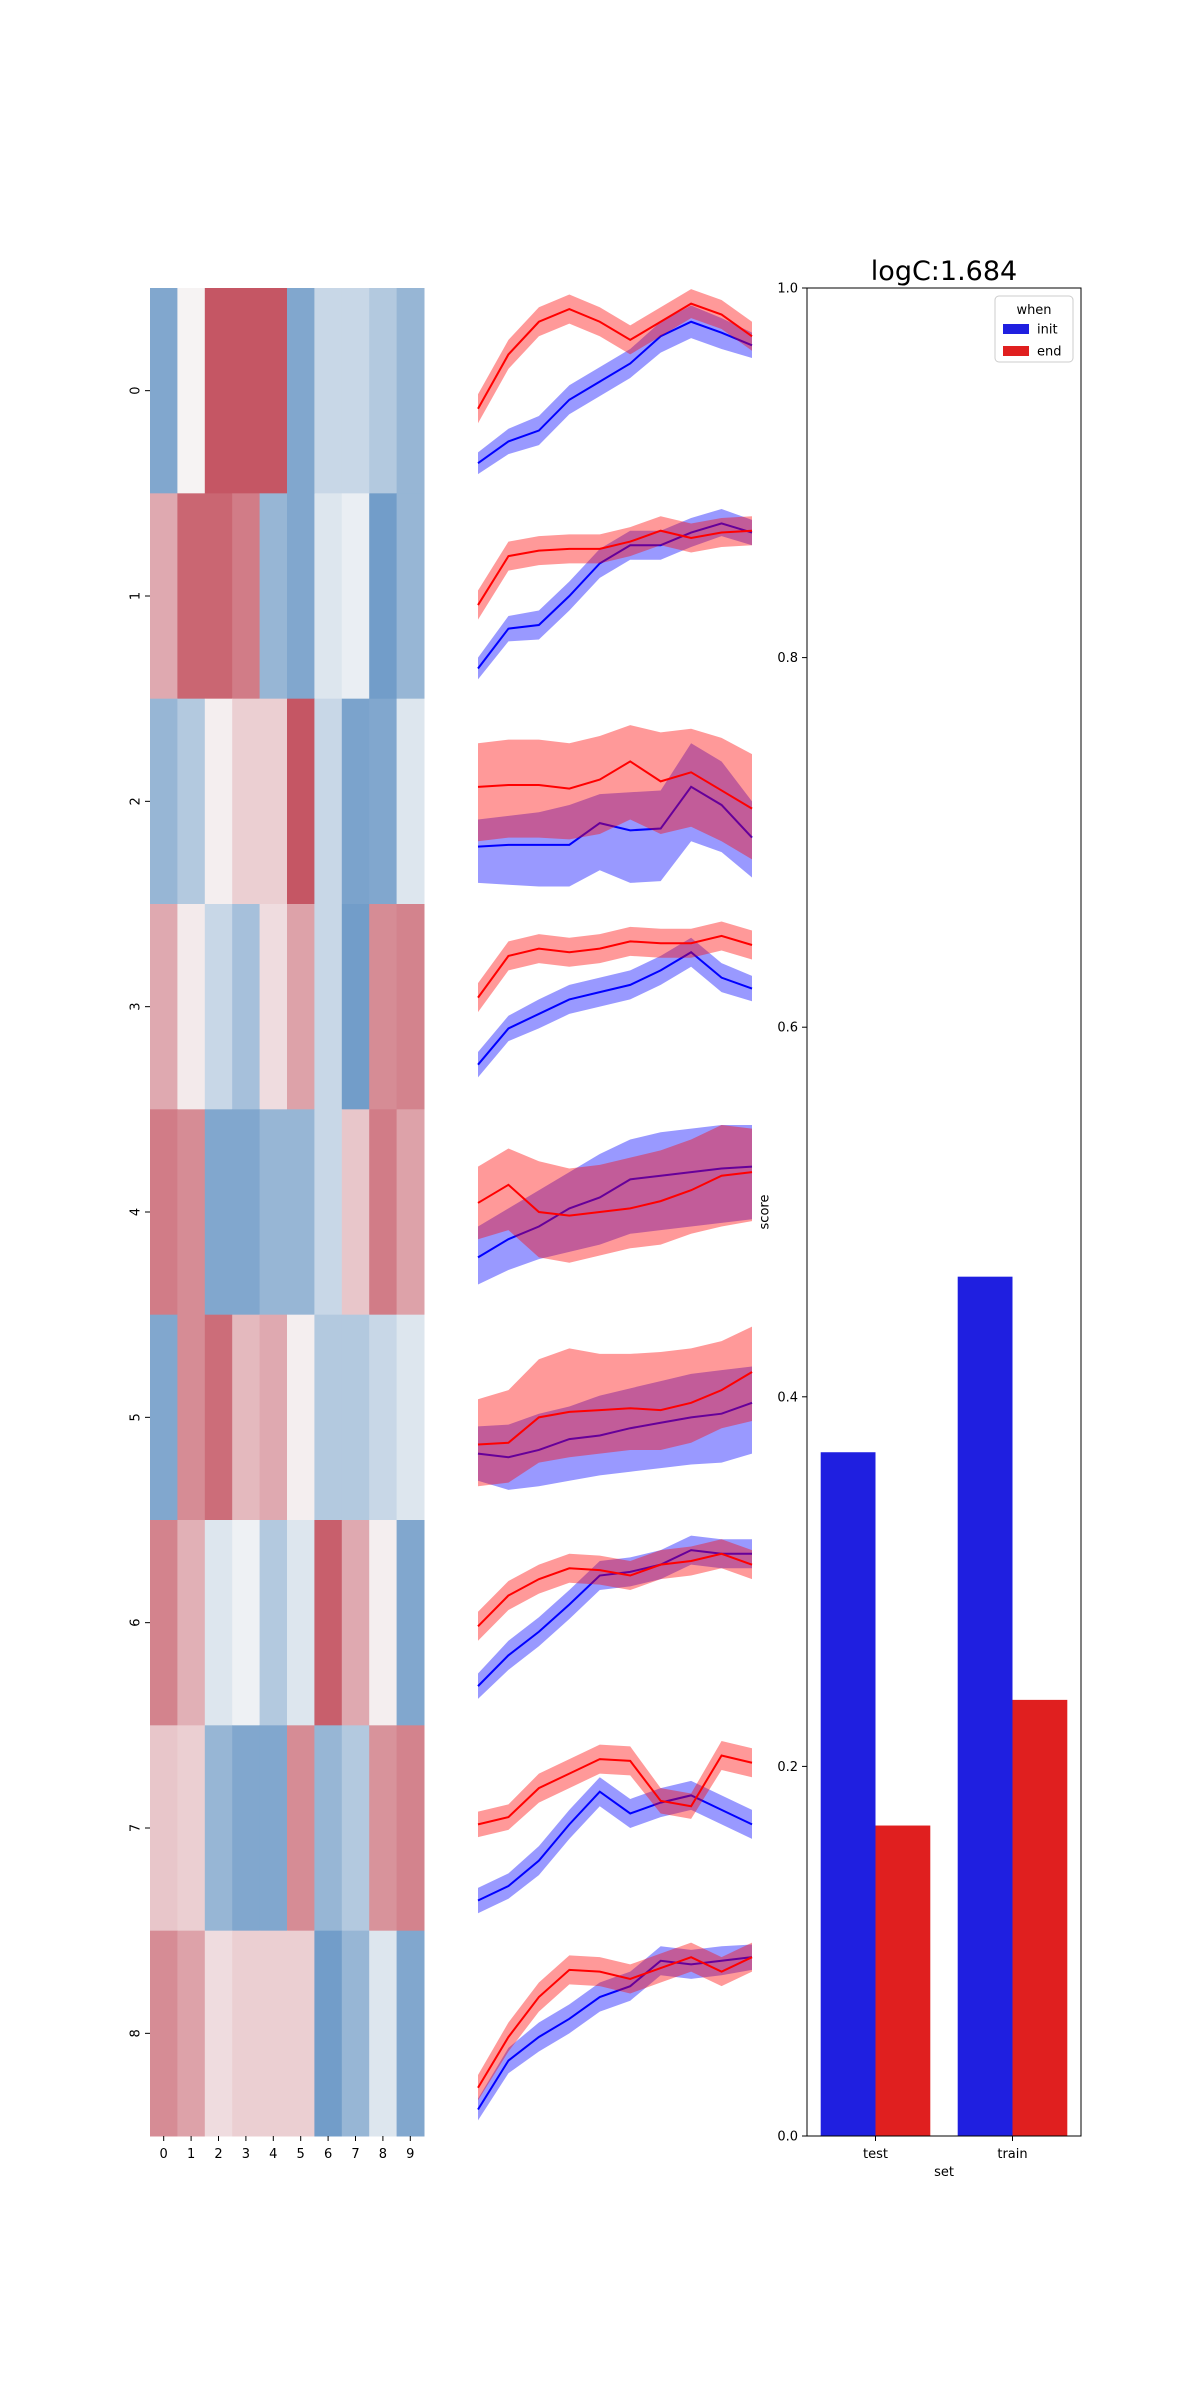 The height and width of the screenshot is (2400, 1200). Describe the element at coordinates (136, 1007) in the screenshot. I see `heatmap-row-label: 3` at that location.